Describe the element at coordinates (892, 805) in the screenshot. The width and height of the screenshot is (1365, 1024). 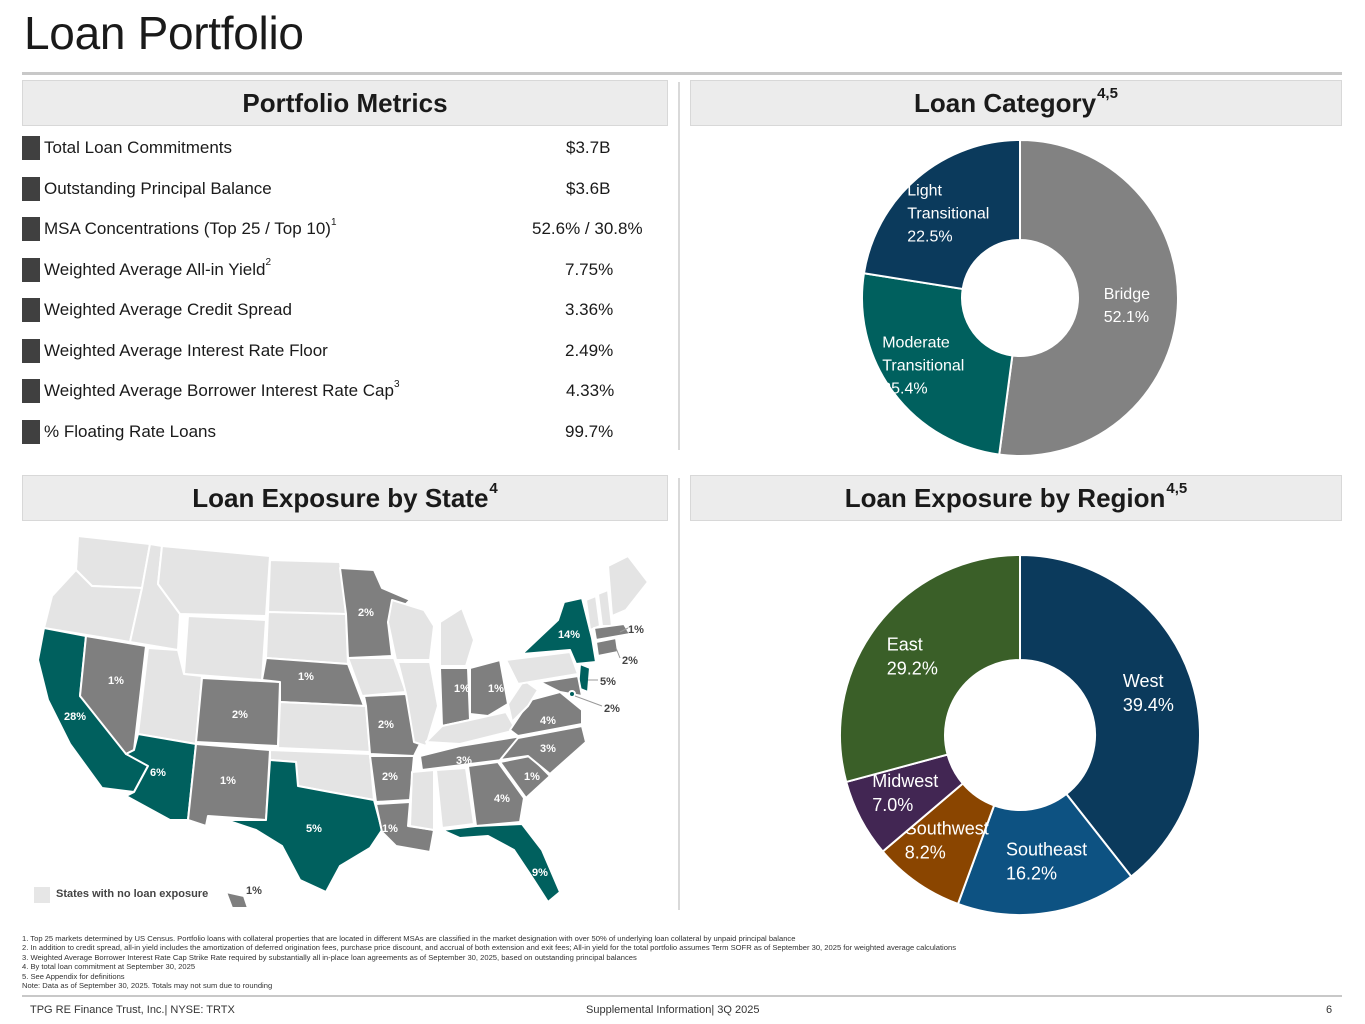
I see `donut-label-line: 7.0%` at that location.